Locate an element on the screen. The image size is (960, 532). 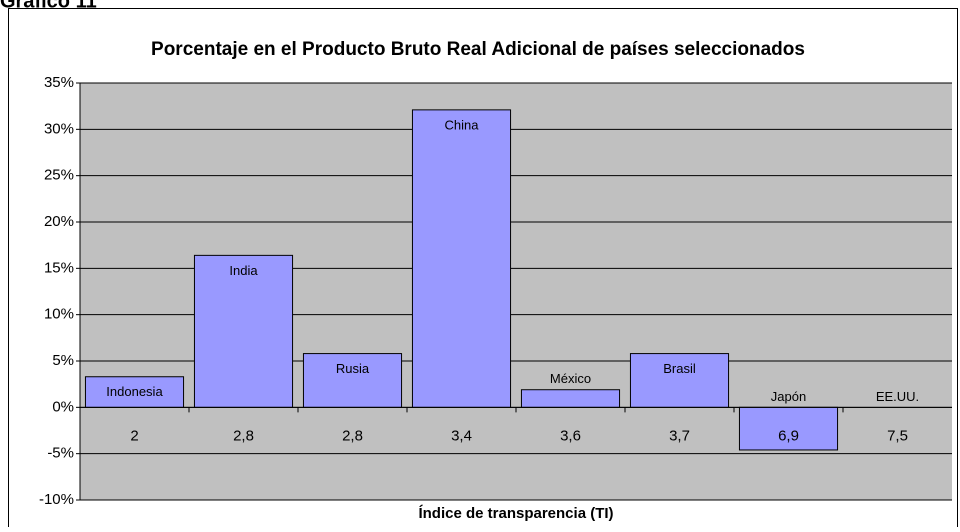
x-axis-title: Índice de transparencia (TI) is located at coordinates (515, 513).